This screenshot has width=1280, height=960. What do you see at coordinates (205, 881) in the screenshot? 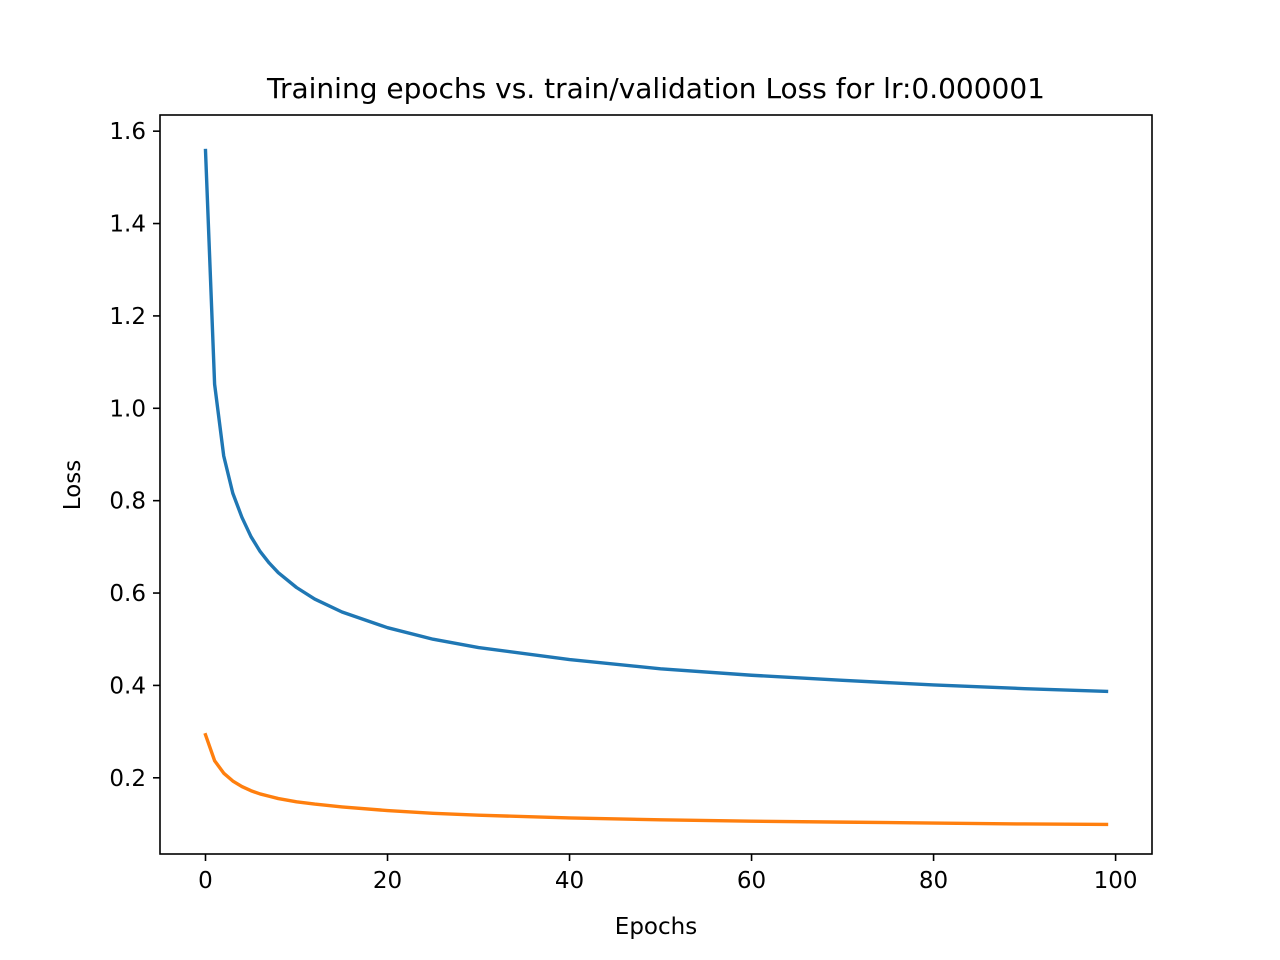
I see `x-tick-label: 0` at bounding box center [205, 881].